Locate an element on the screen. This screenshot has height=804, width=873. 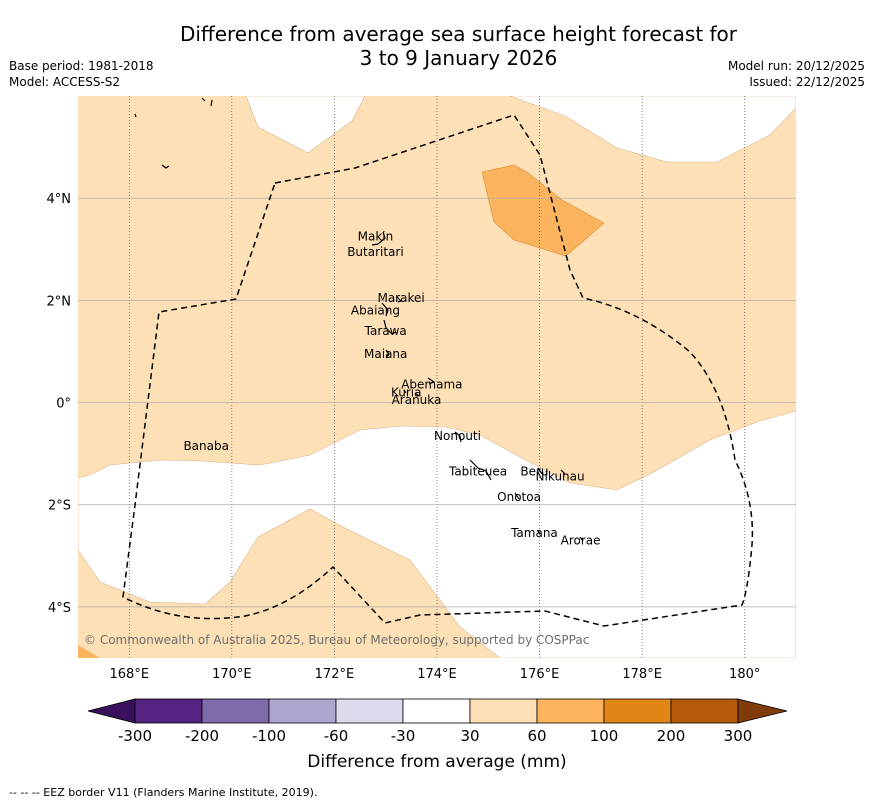
lon-tick-label: 178°E is located at coordinates (642, 674).